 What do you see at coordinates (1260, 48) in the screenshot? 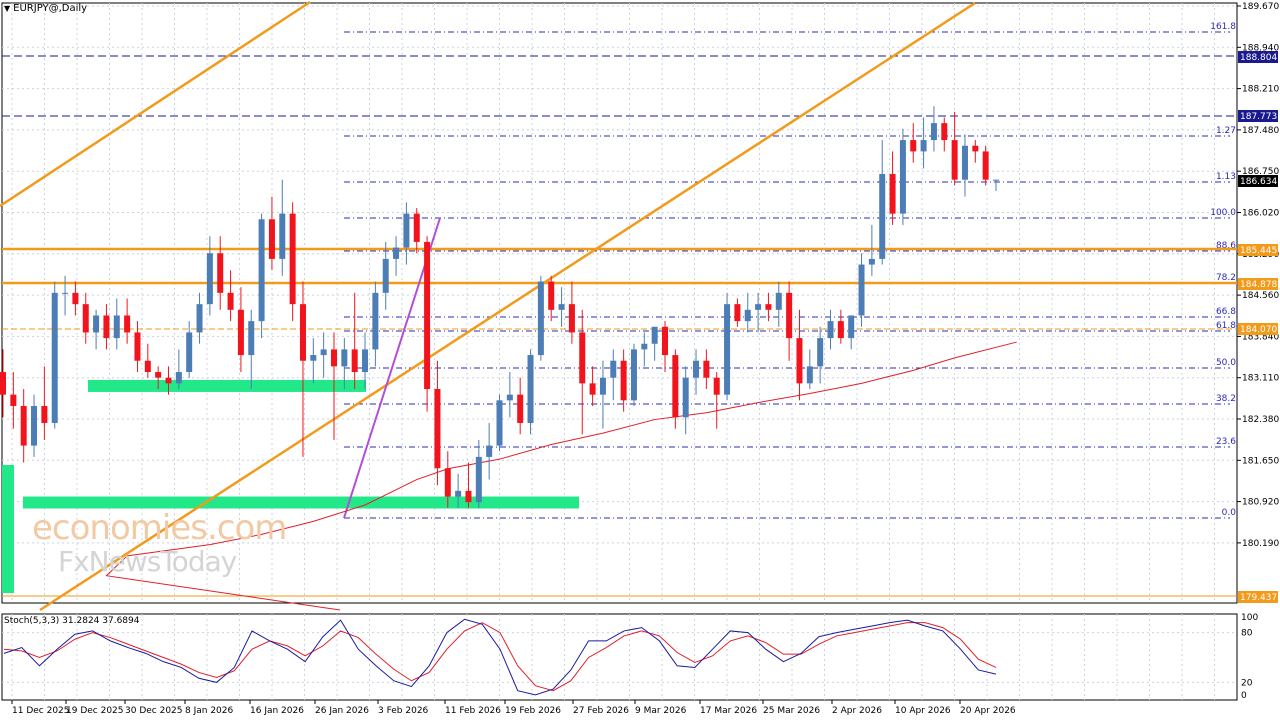
I see `price-tick-label: 188.940` at bounding box center [1260, 48].